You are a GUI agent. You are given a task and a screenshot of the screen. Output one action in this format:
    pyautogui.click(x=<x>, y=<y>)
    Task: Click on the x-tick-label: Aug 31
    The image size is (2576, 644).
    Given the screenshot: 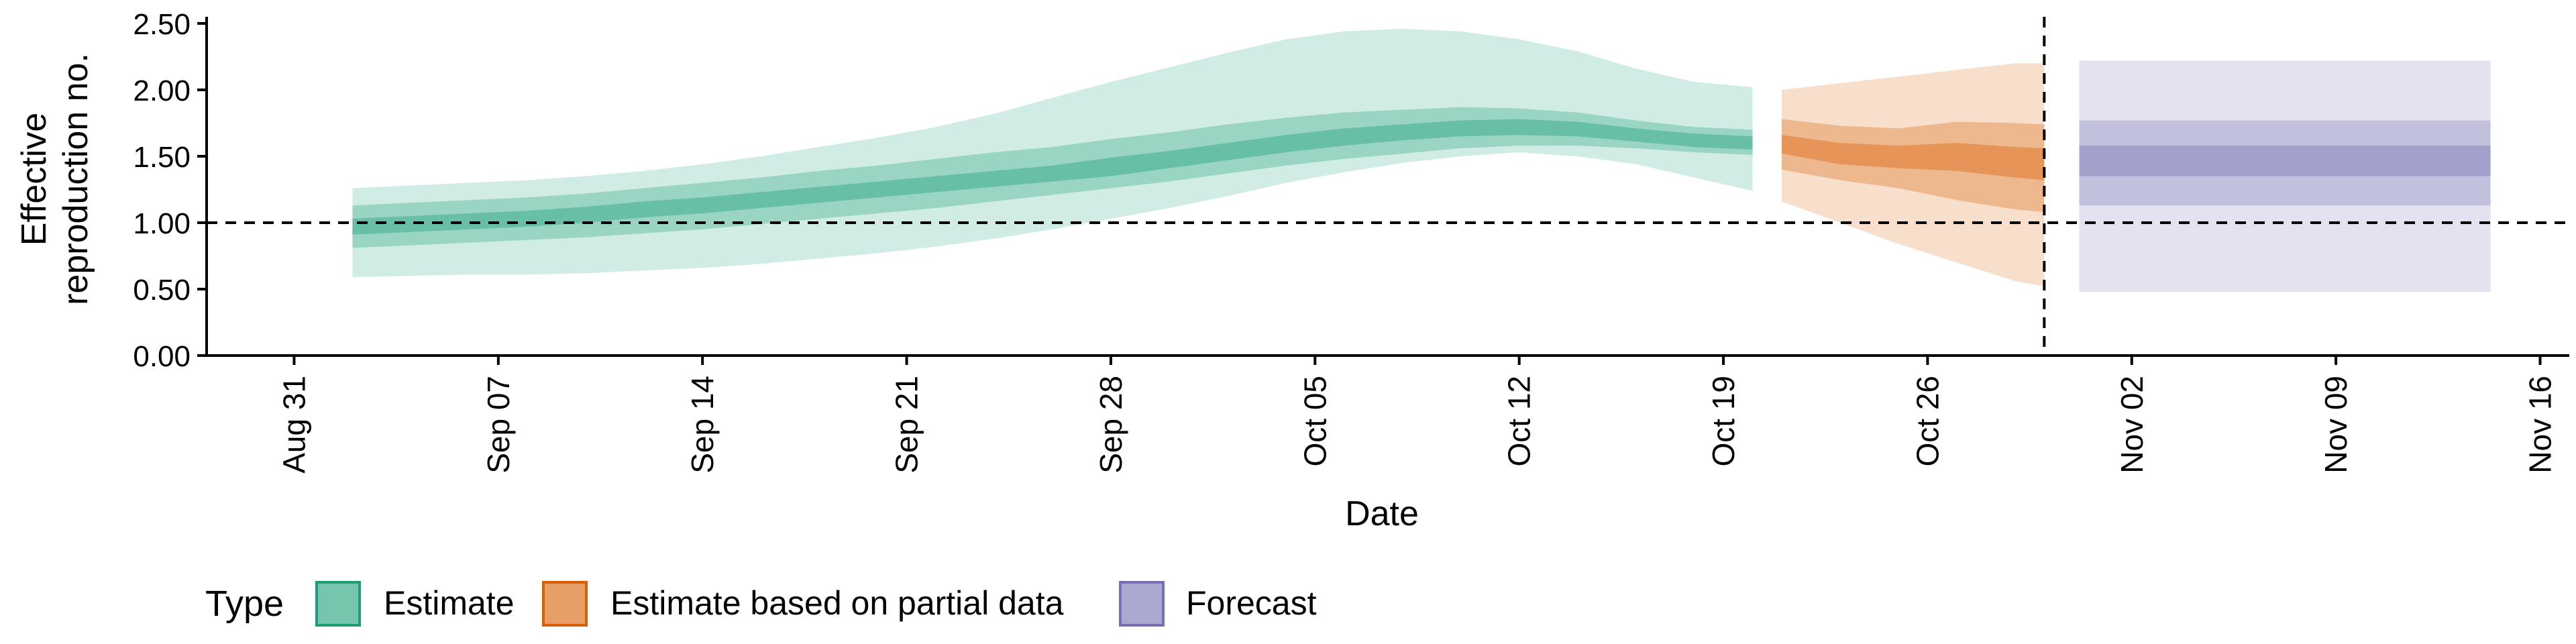 What is the action you would take?
    pyautogui.click(x=293, y=425)
    